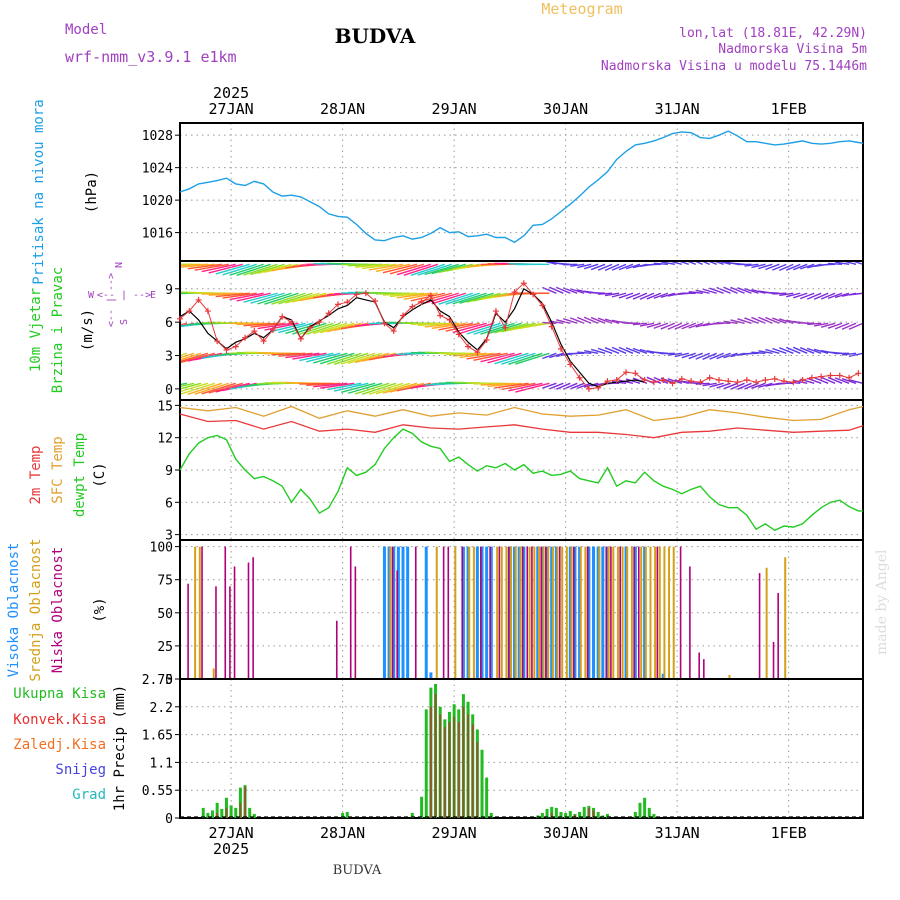 Image resolution: width=900 pixels, height=900 pixels. Describe the element at coordinates (510, 471) in the screenshot. I see `temperature-panel: 3 6 9 12 15` at that location.